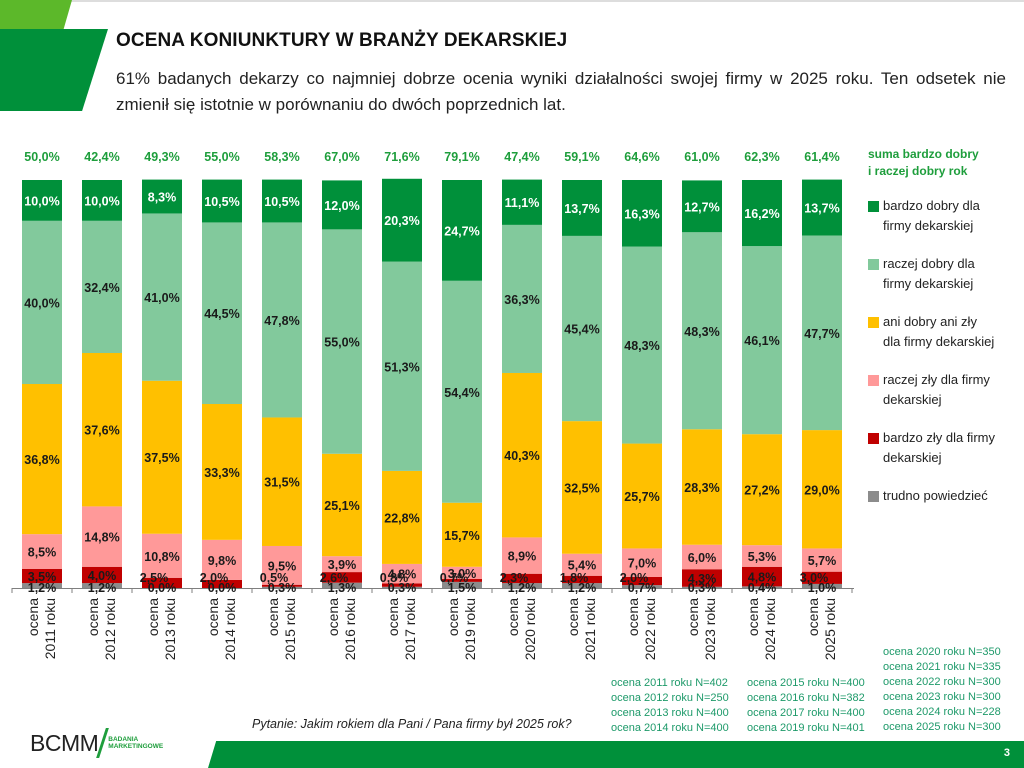  I want to click on sample-size-note: ocena 2021 roku N=335, so click(942, 667).